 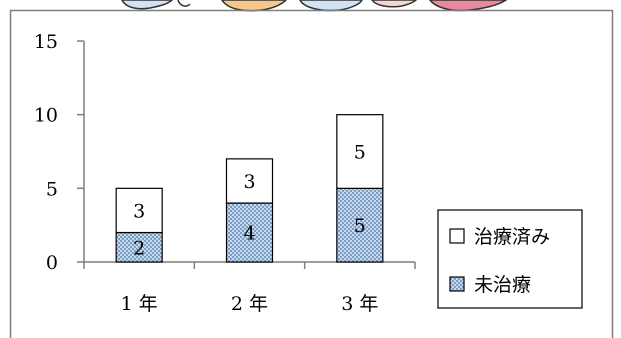 What do you see at coordinates (502, 285) in the screenshot?
I see `legend-label-untreated: 未治療` at bounding box center [502, 285].